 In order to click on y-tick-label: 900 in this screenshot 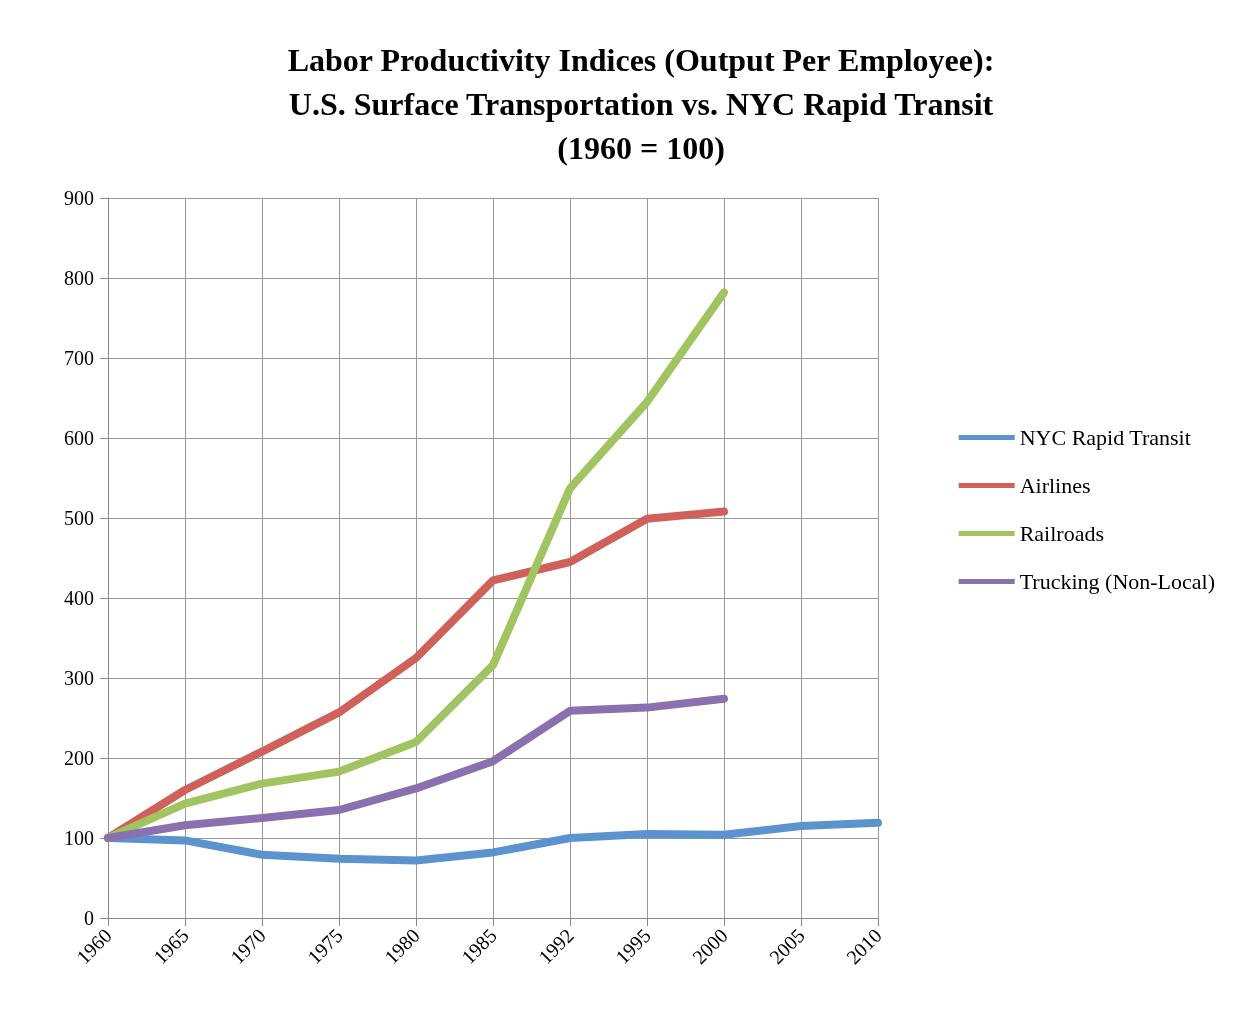, I will do `click(79, 198)`.